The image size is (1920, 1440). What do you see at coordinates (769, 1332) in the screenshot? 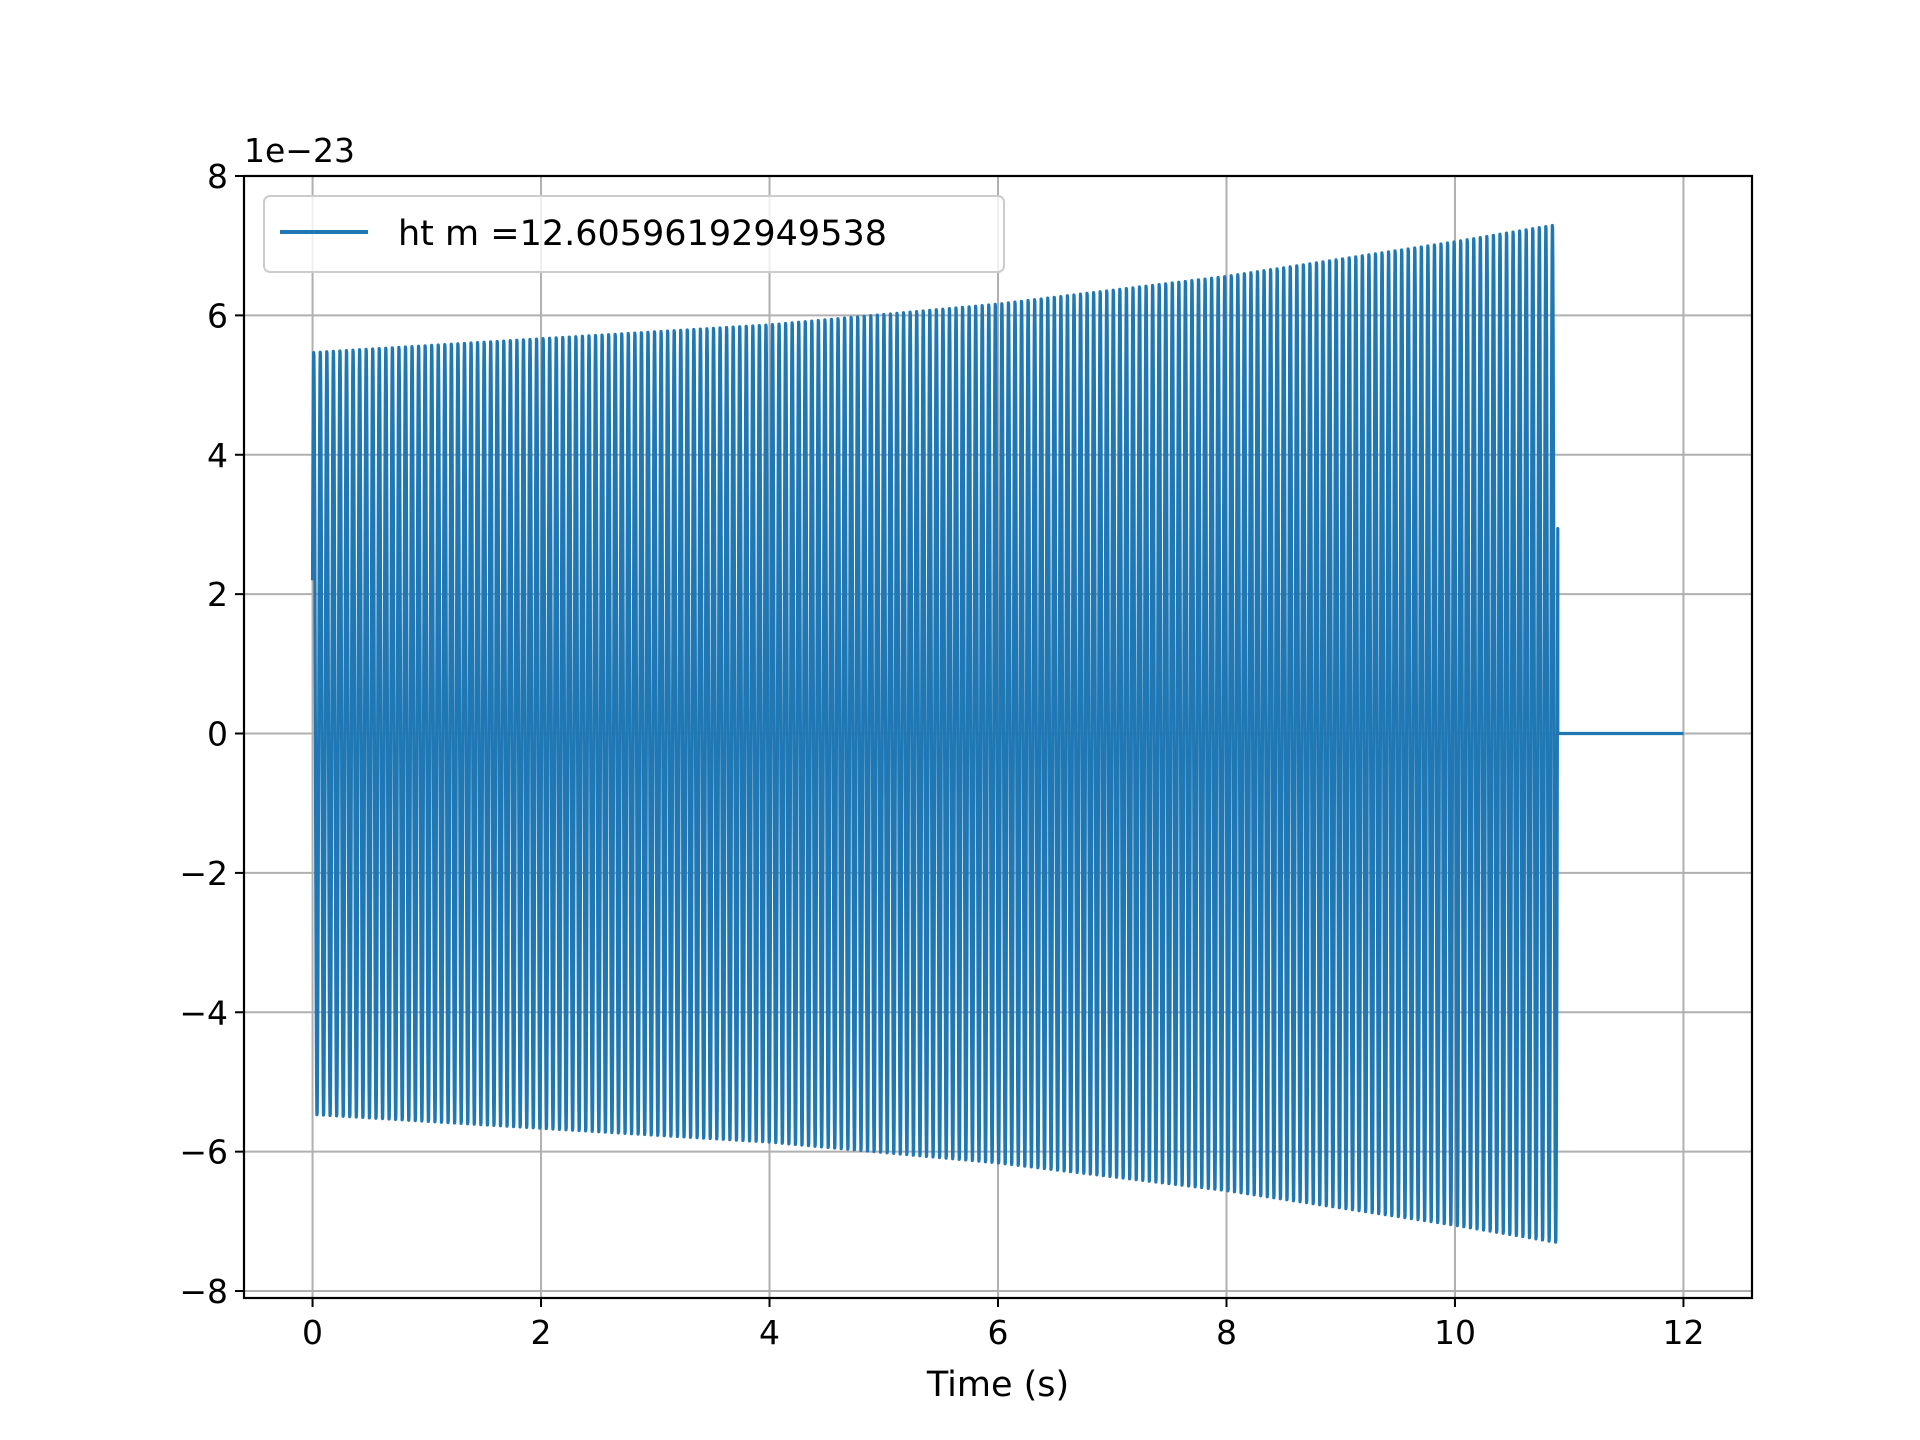
I see `x-tick-label-2: 4` at bounding box center [769, 1332].